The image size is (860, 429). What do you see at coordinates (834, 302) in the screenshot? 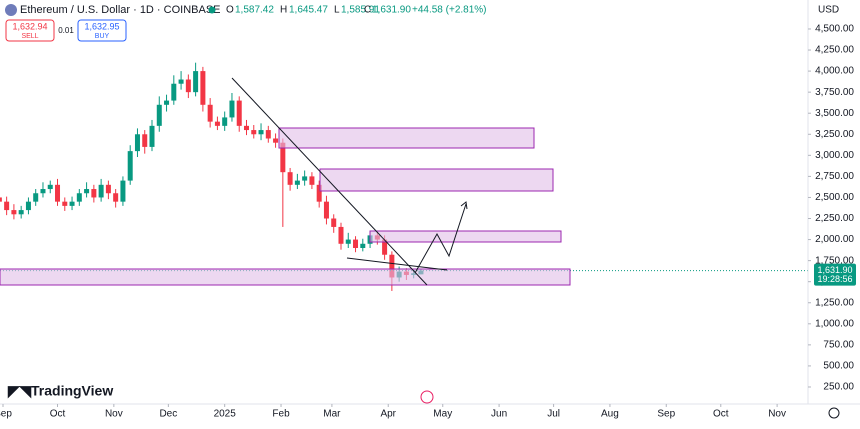
I see `y-tick-label: 1,250.00` at bounding box center [834, 302].